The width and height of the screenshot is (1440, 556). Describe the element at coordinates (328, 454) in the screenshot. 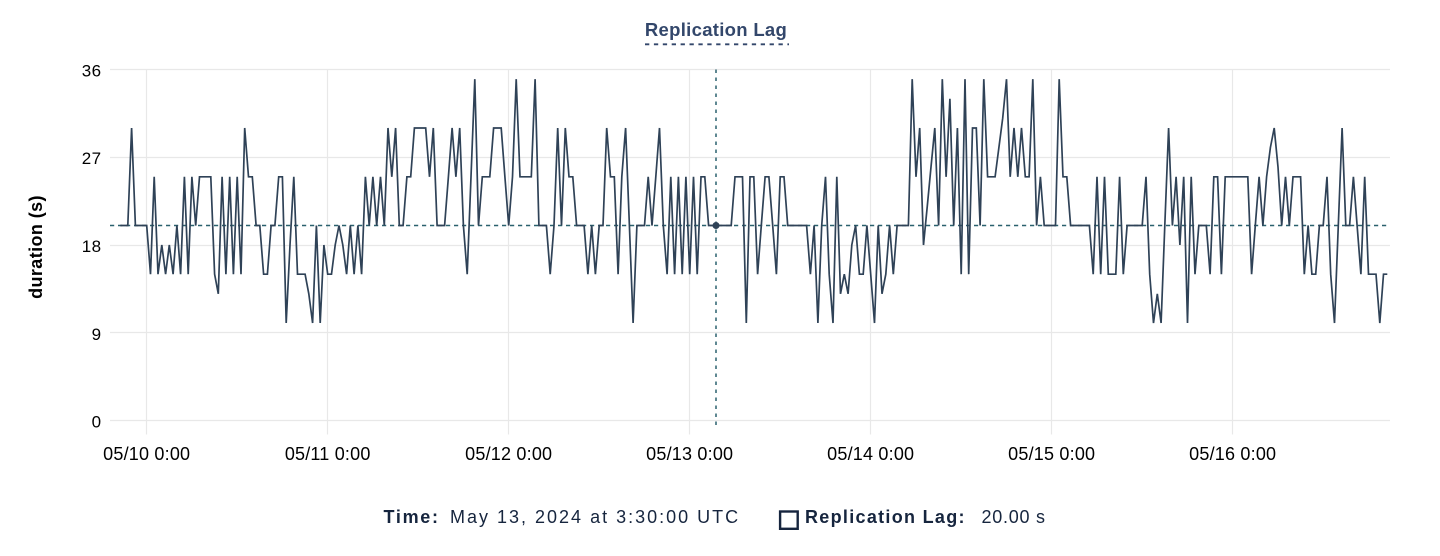

I see `svg-text: 05/11 0:00` at that location.